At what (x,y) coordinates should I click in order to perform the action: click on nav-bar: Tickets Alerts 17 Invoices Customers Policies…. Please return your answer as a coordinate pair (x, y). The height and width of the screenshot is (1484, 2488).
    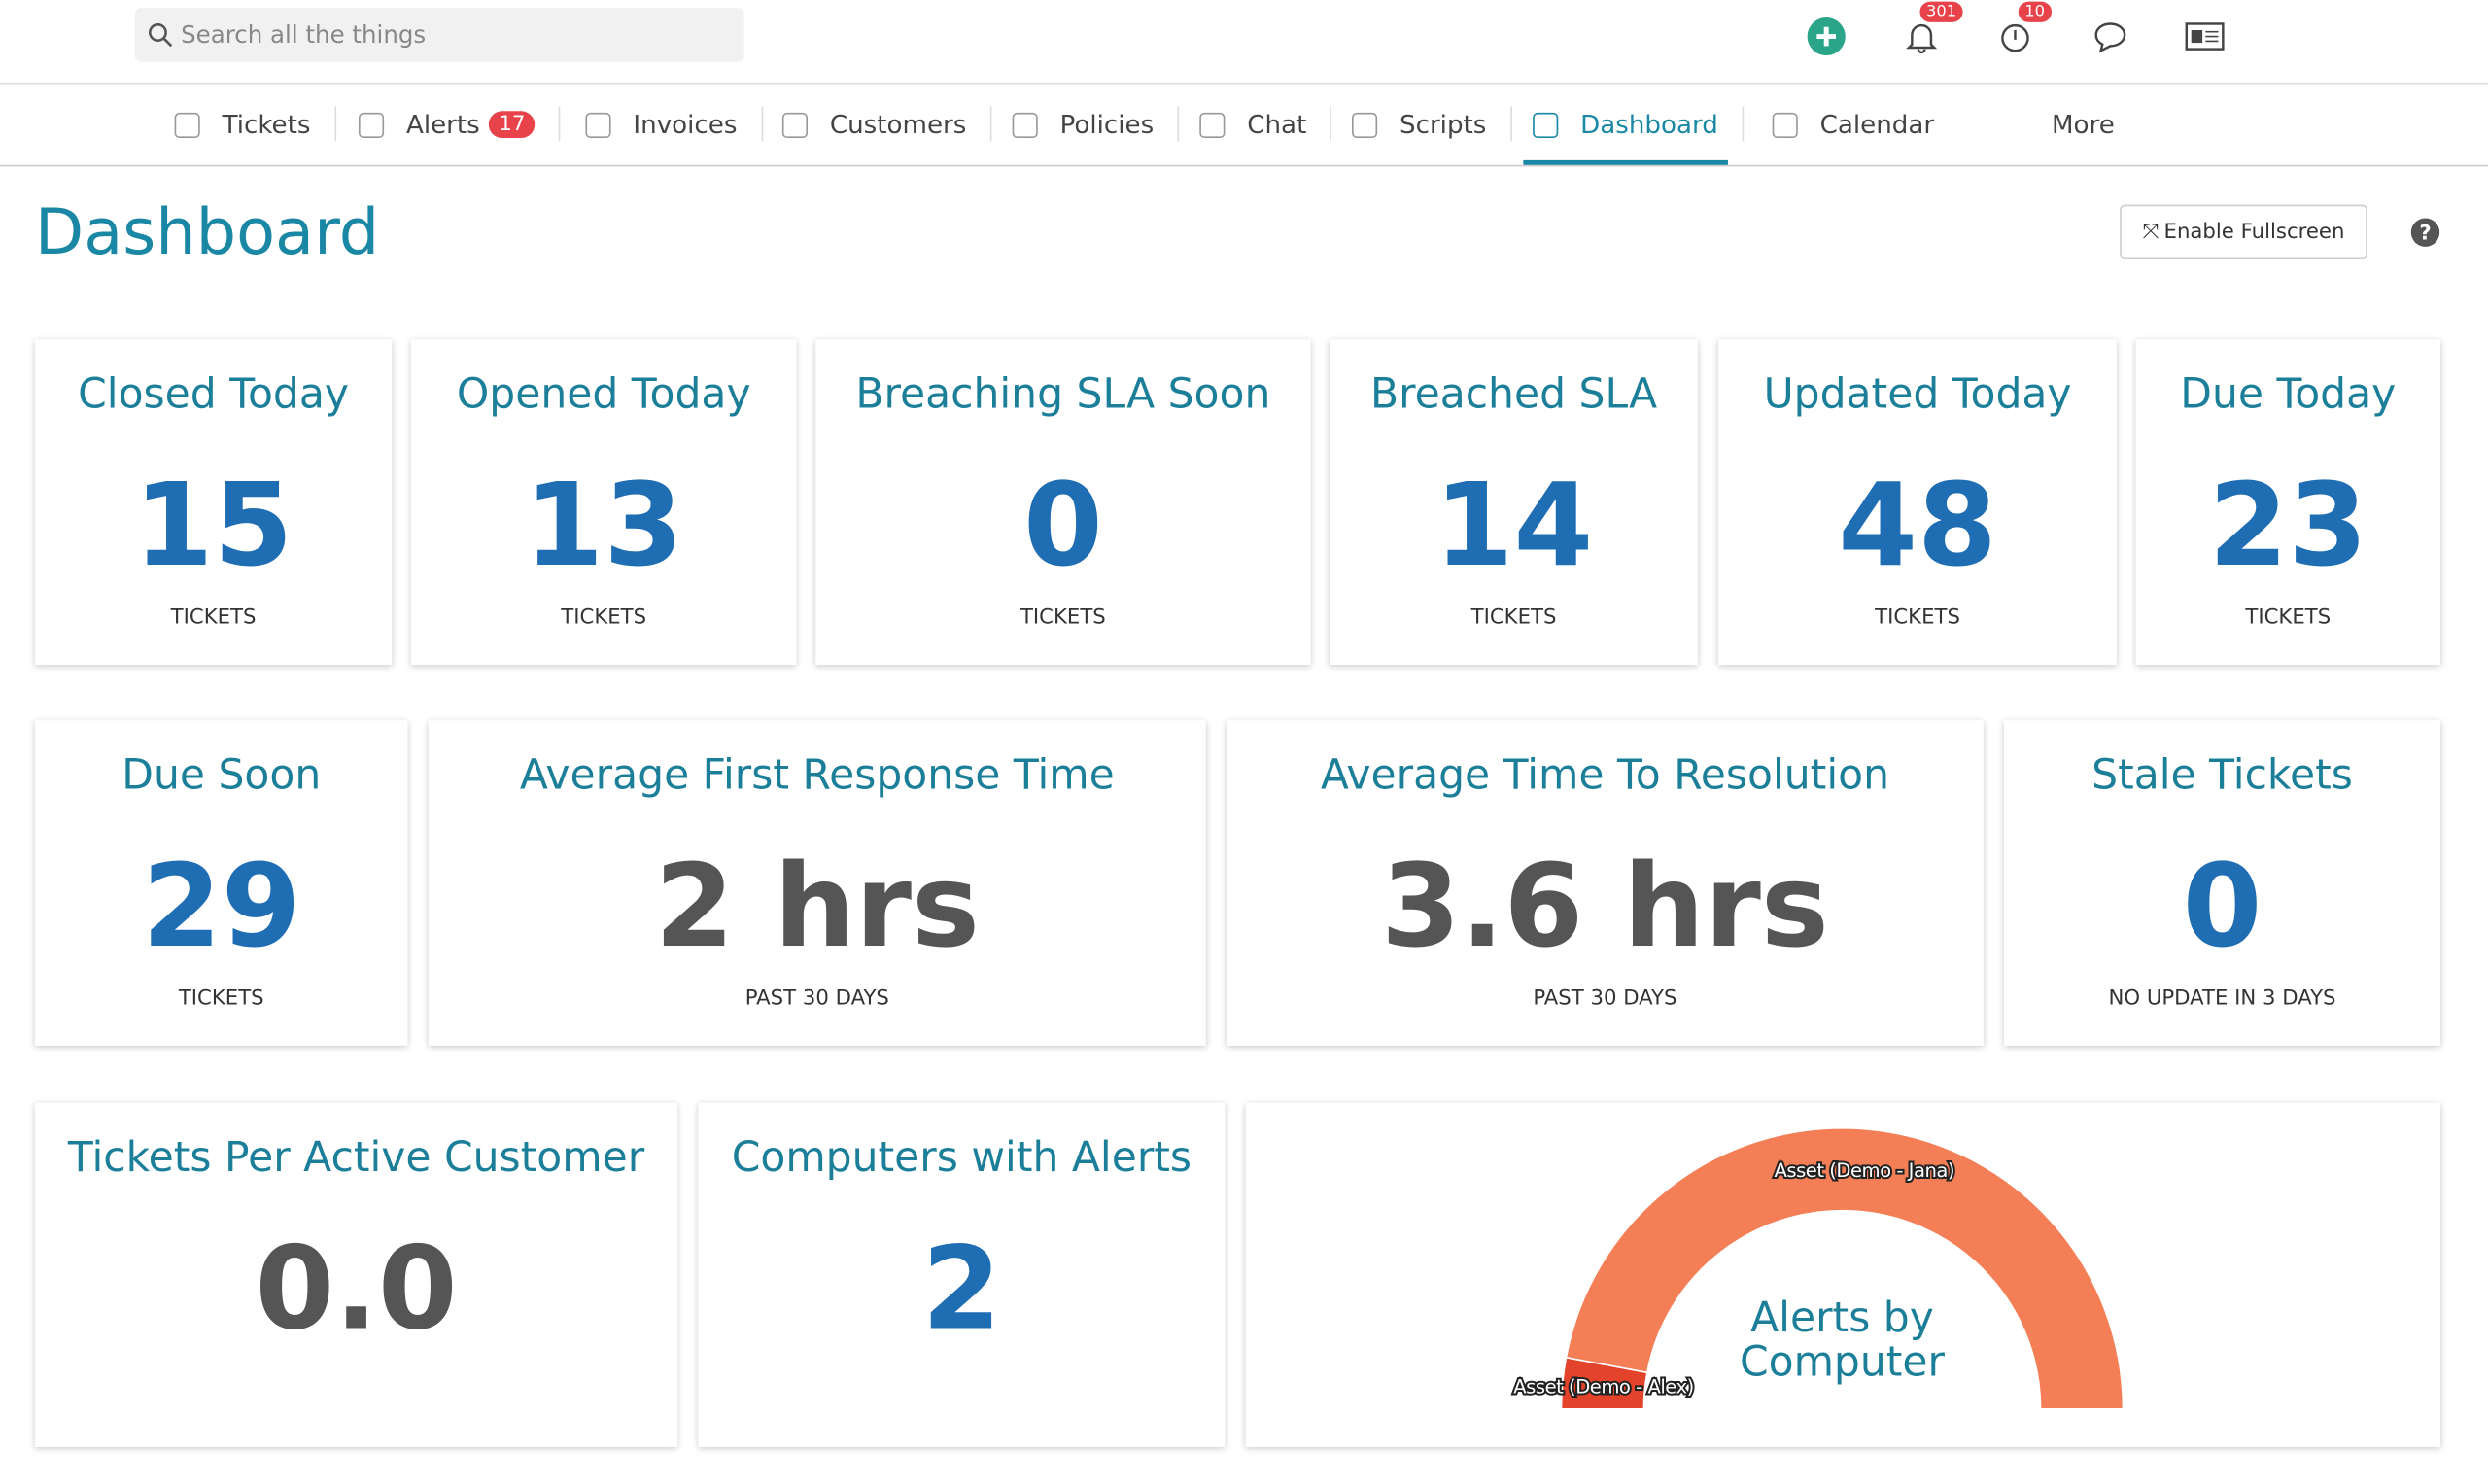
    Looking at the image, I should click on (1244, 126).